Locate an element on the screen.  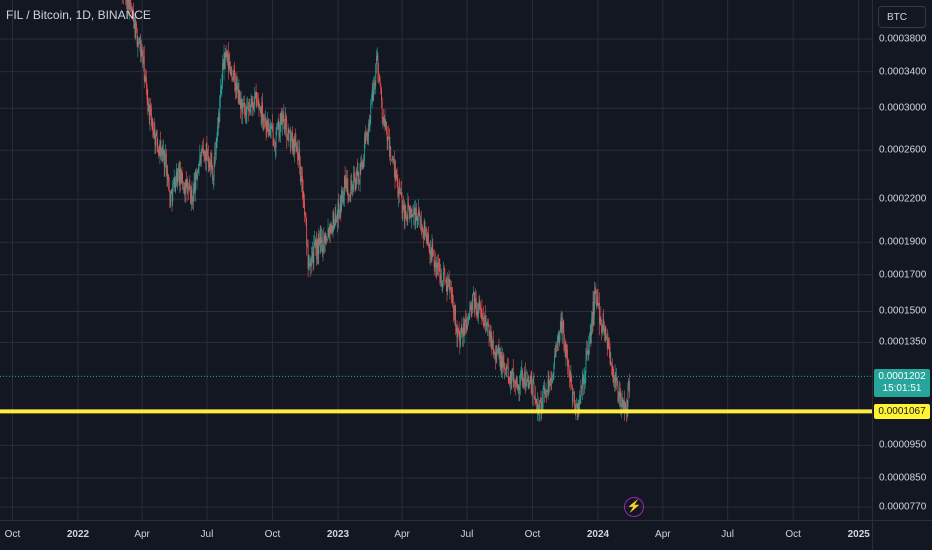
lightning-icon: ⚡ is located at coordinates (634, 507).